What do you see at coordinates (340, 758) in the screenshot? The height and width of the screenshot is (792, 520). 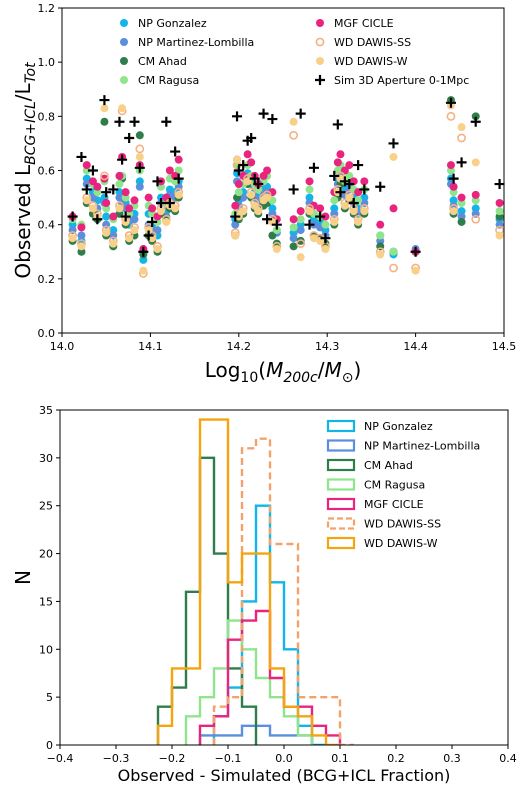 I see `x-tick-label: 0.1` at bounding box center [340, 758].